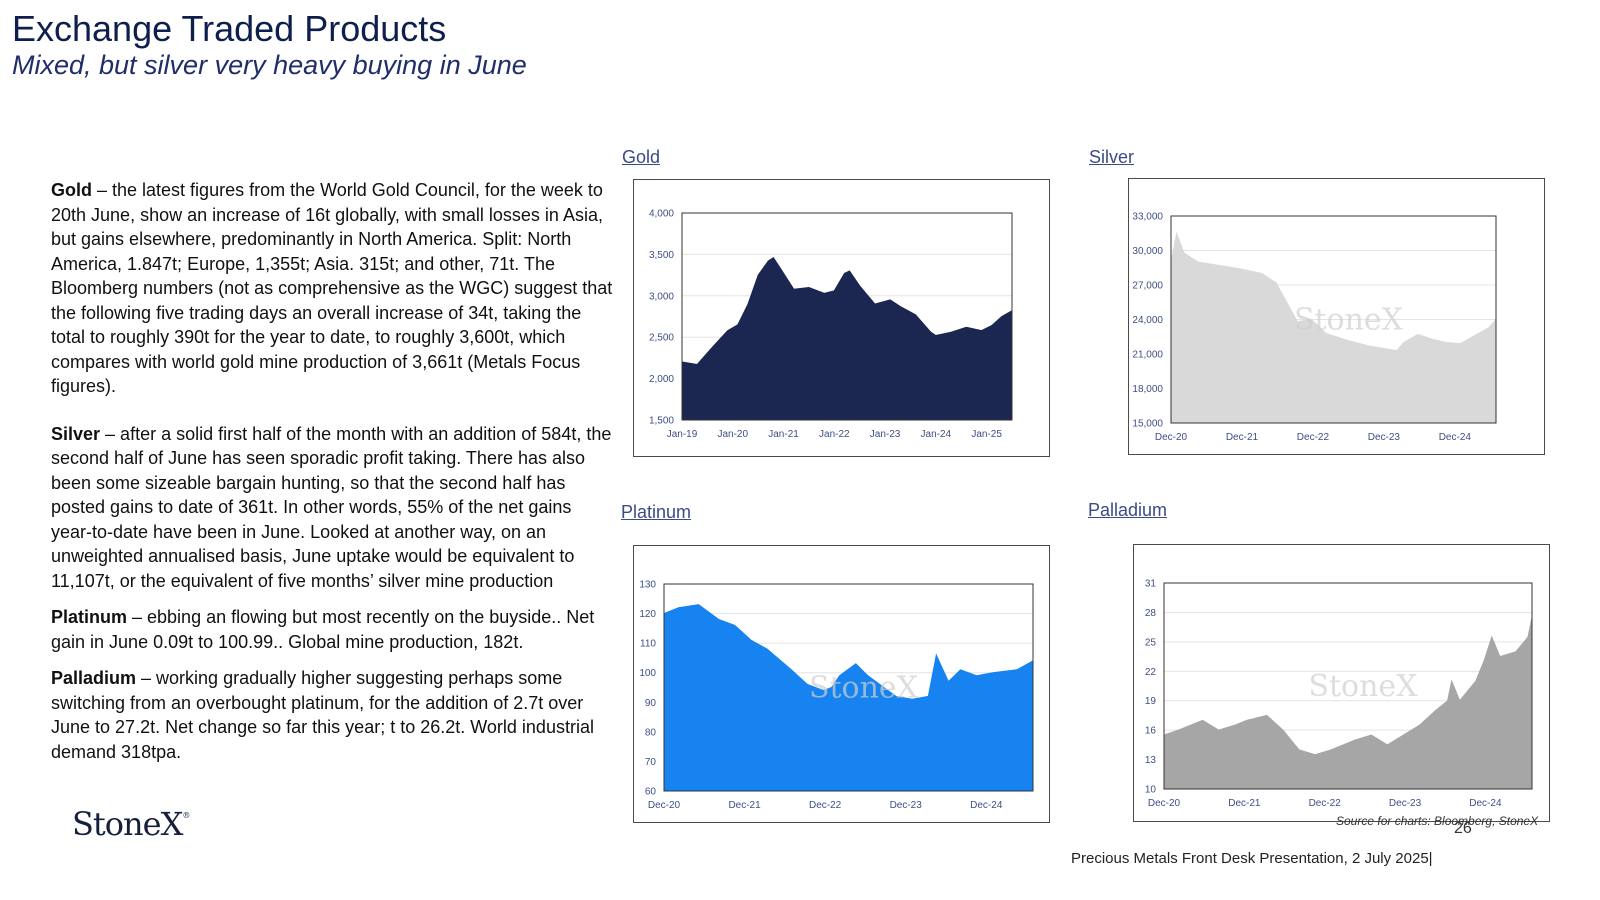 The height and width of the screenshot is (900, 1600). What do you see at coordinates (825, 805) in the screenshot?
I see `platinum-x-tick-label: Dec-22` at bounding box center [825, 805].